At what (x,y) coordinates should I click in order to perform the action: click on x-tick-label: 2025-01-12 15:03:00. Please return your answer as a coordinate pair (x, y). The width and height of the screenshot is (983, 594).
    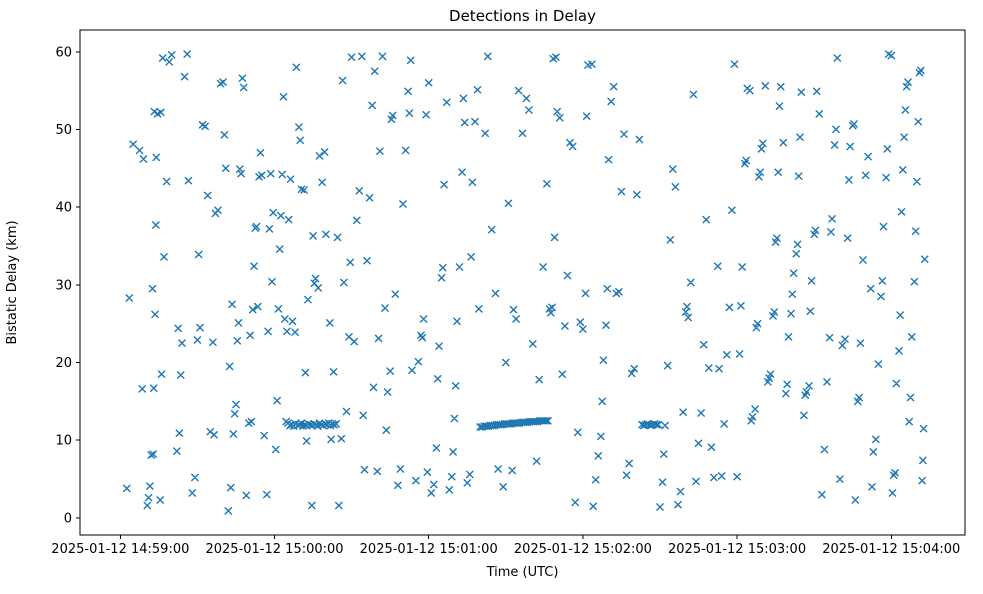
    Looking at the image, I should click on (737, 549).